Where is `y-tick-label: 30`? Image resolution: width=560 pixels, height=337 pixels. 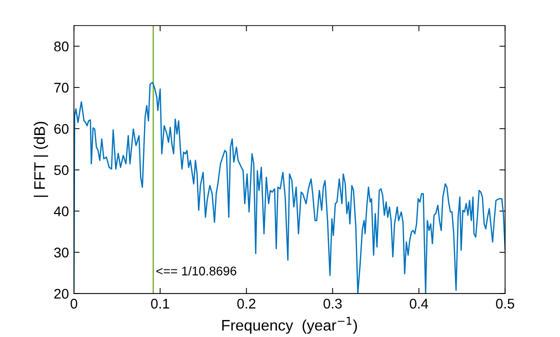 y-tick-label: 30 is located at coordinates (61, 253).